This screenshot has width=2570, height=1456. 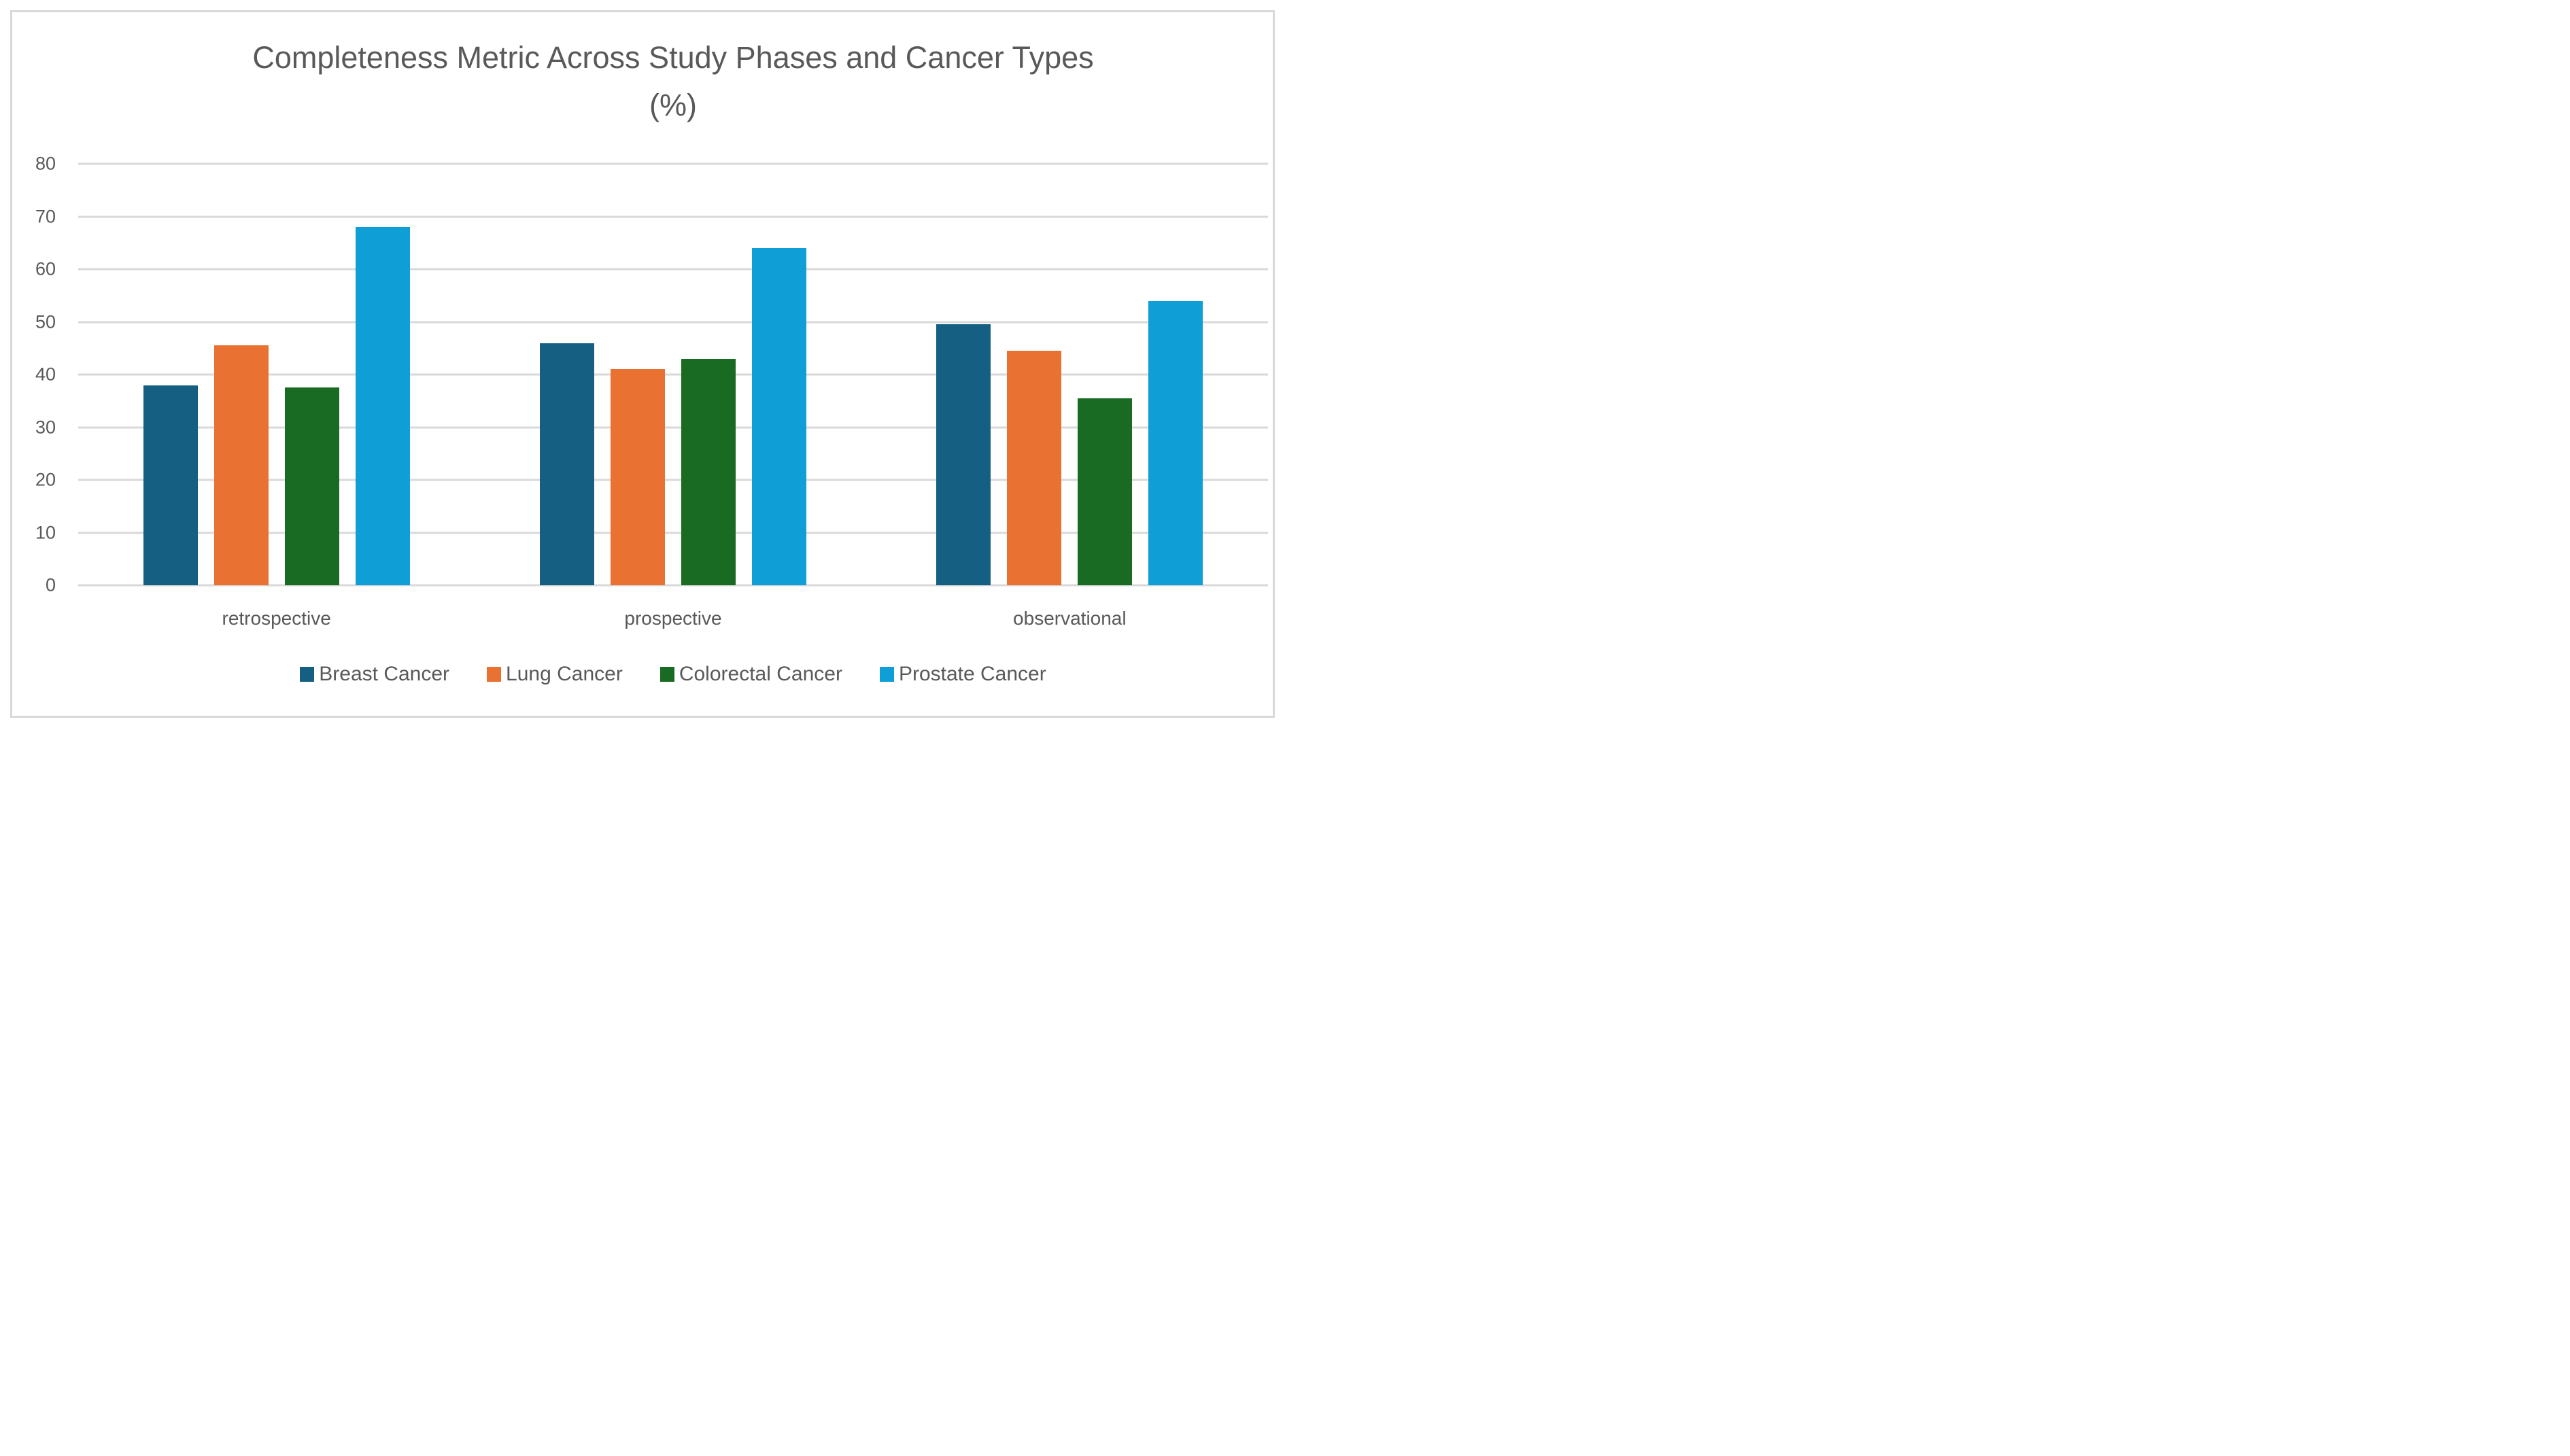 I want to click on legend-label: Lung Cancer, so click(x=564, y=674).